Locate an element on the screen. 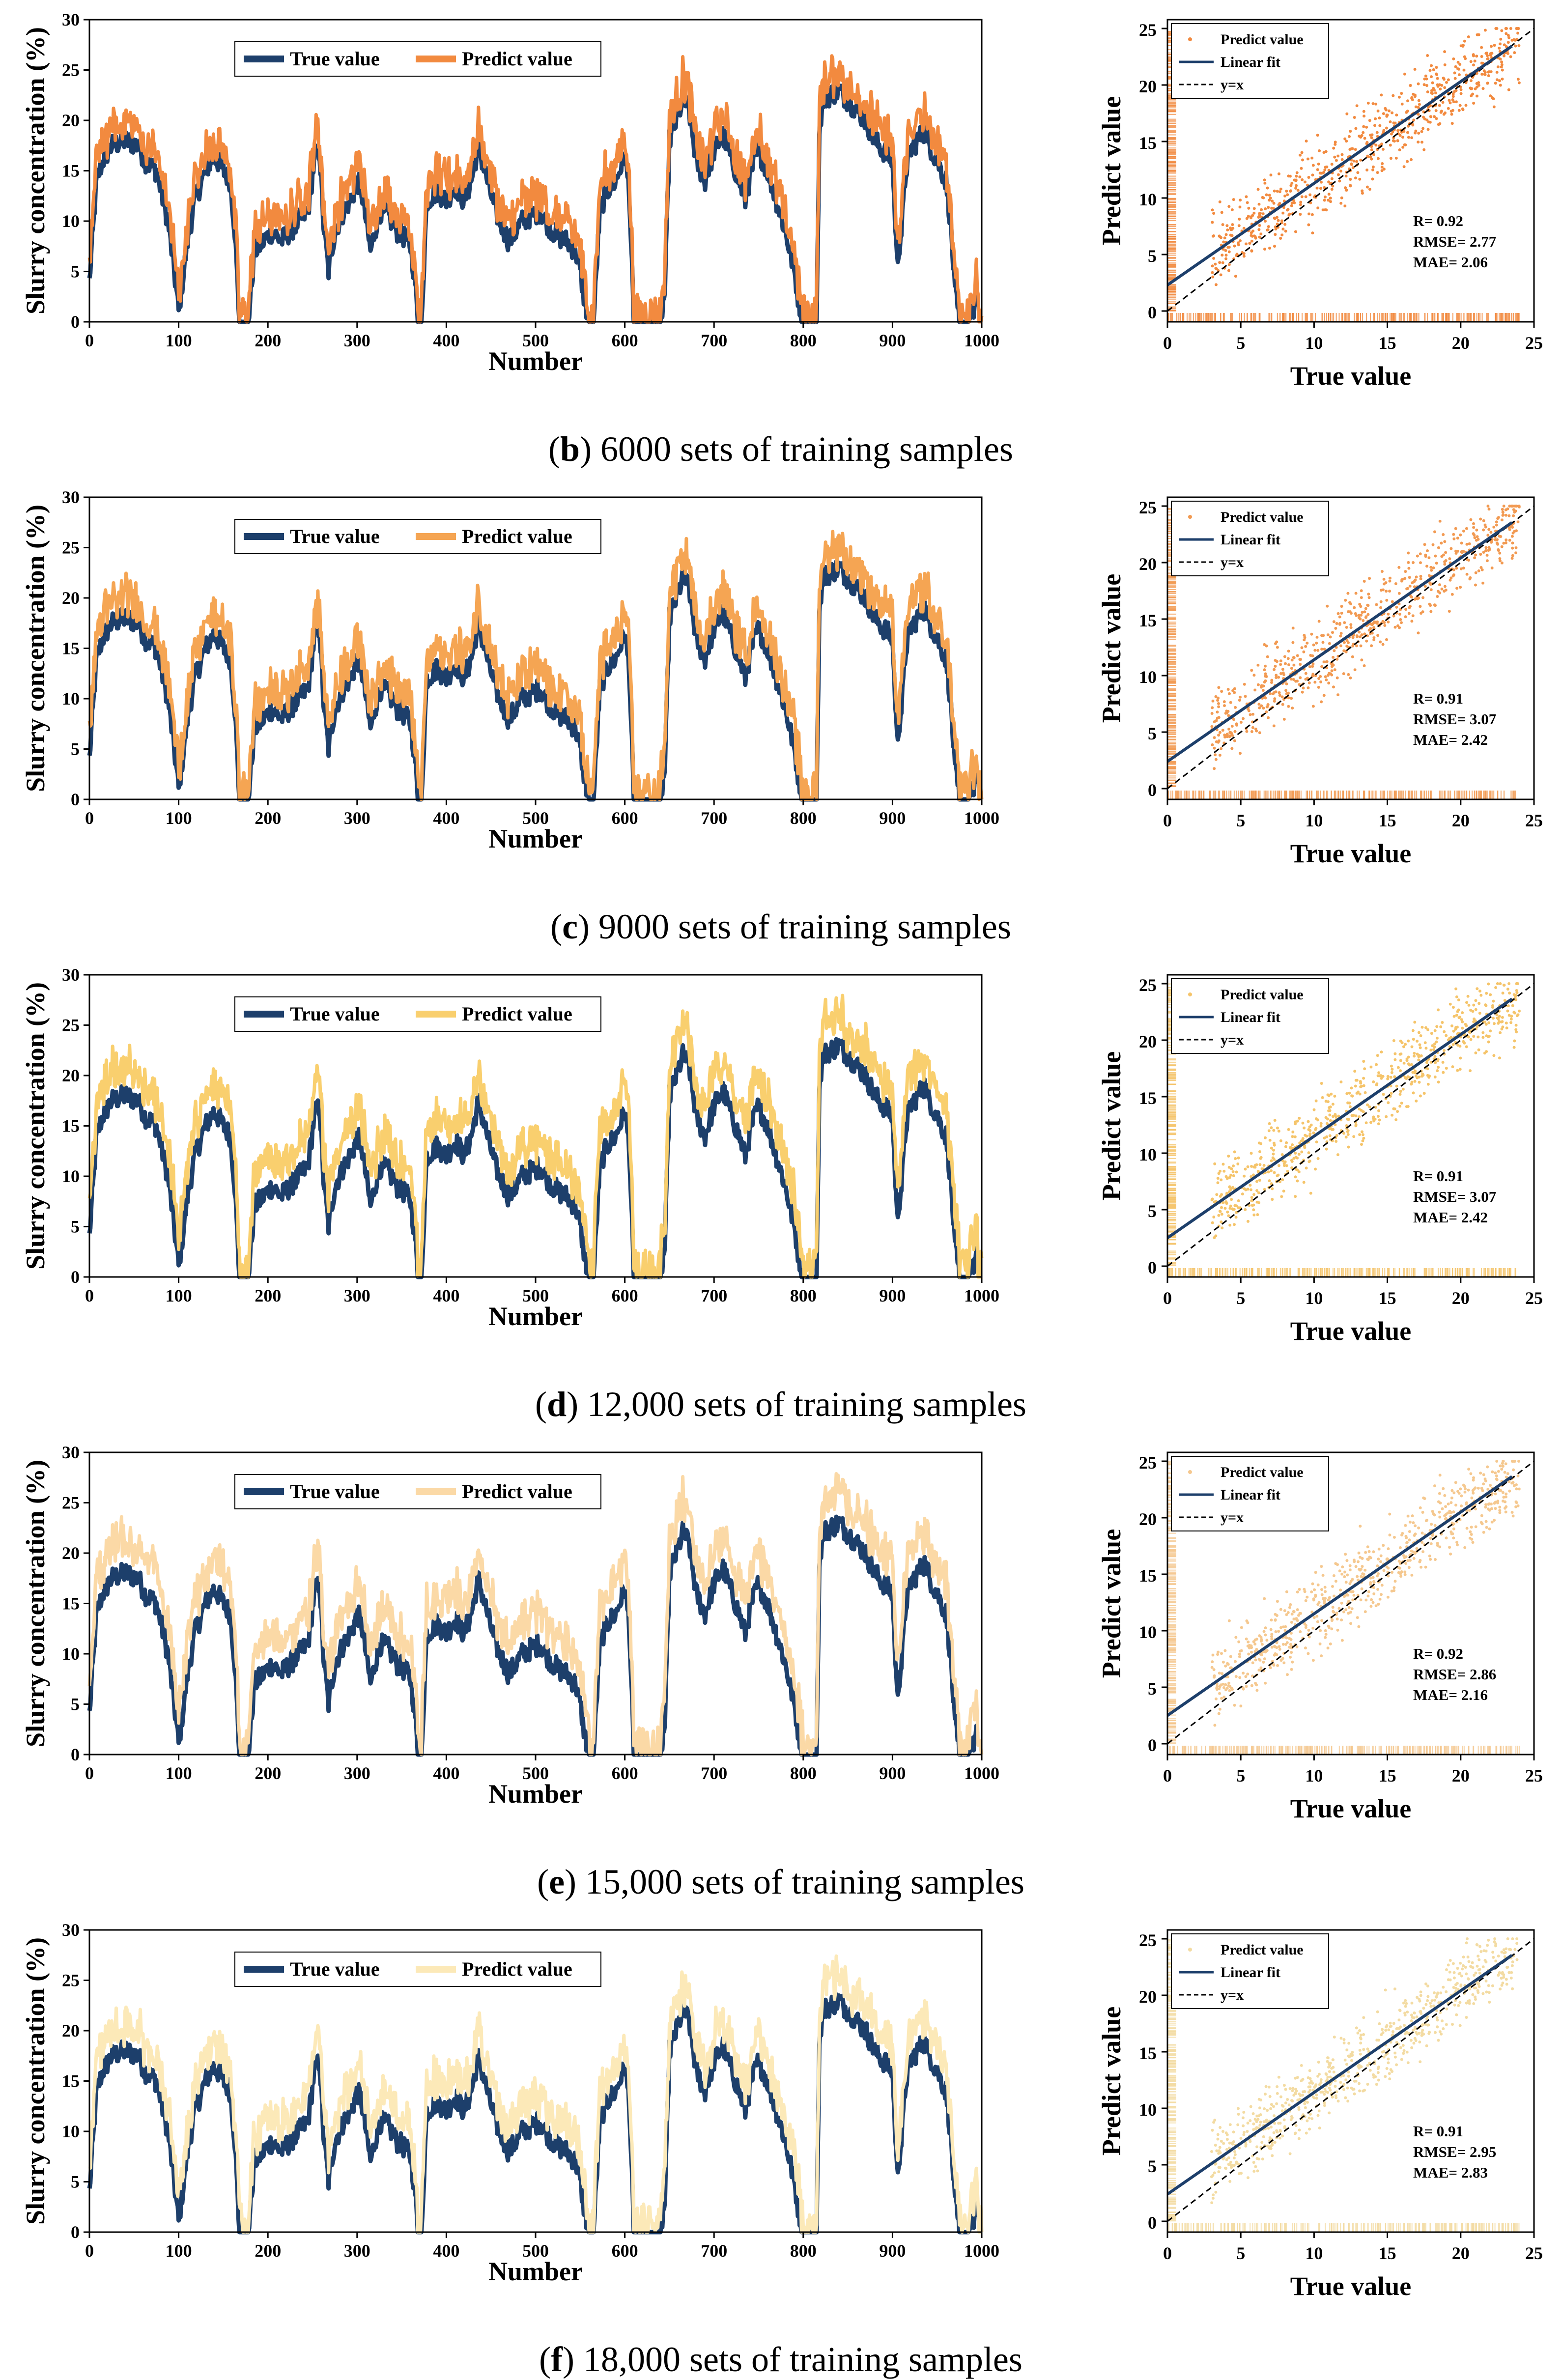  series-predict-value is located at coordinates (535, 189).